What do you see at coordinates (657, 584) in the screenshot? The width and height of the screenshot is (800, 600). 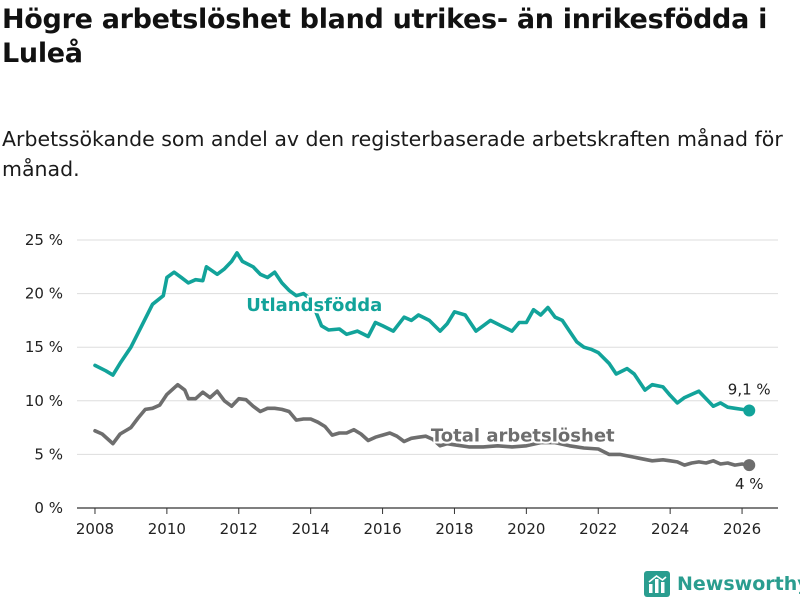 I see `newsworthy-logo-icon` at bounding box center [657, 584].